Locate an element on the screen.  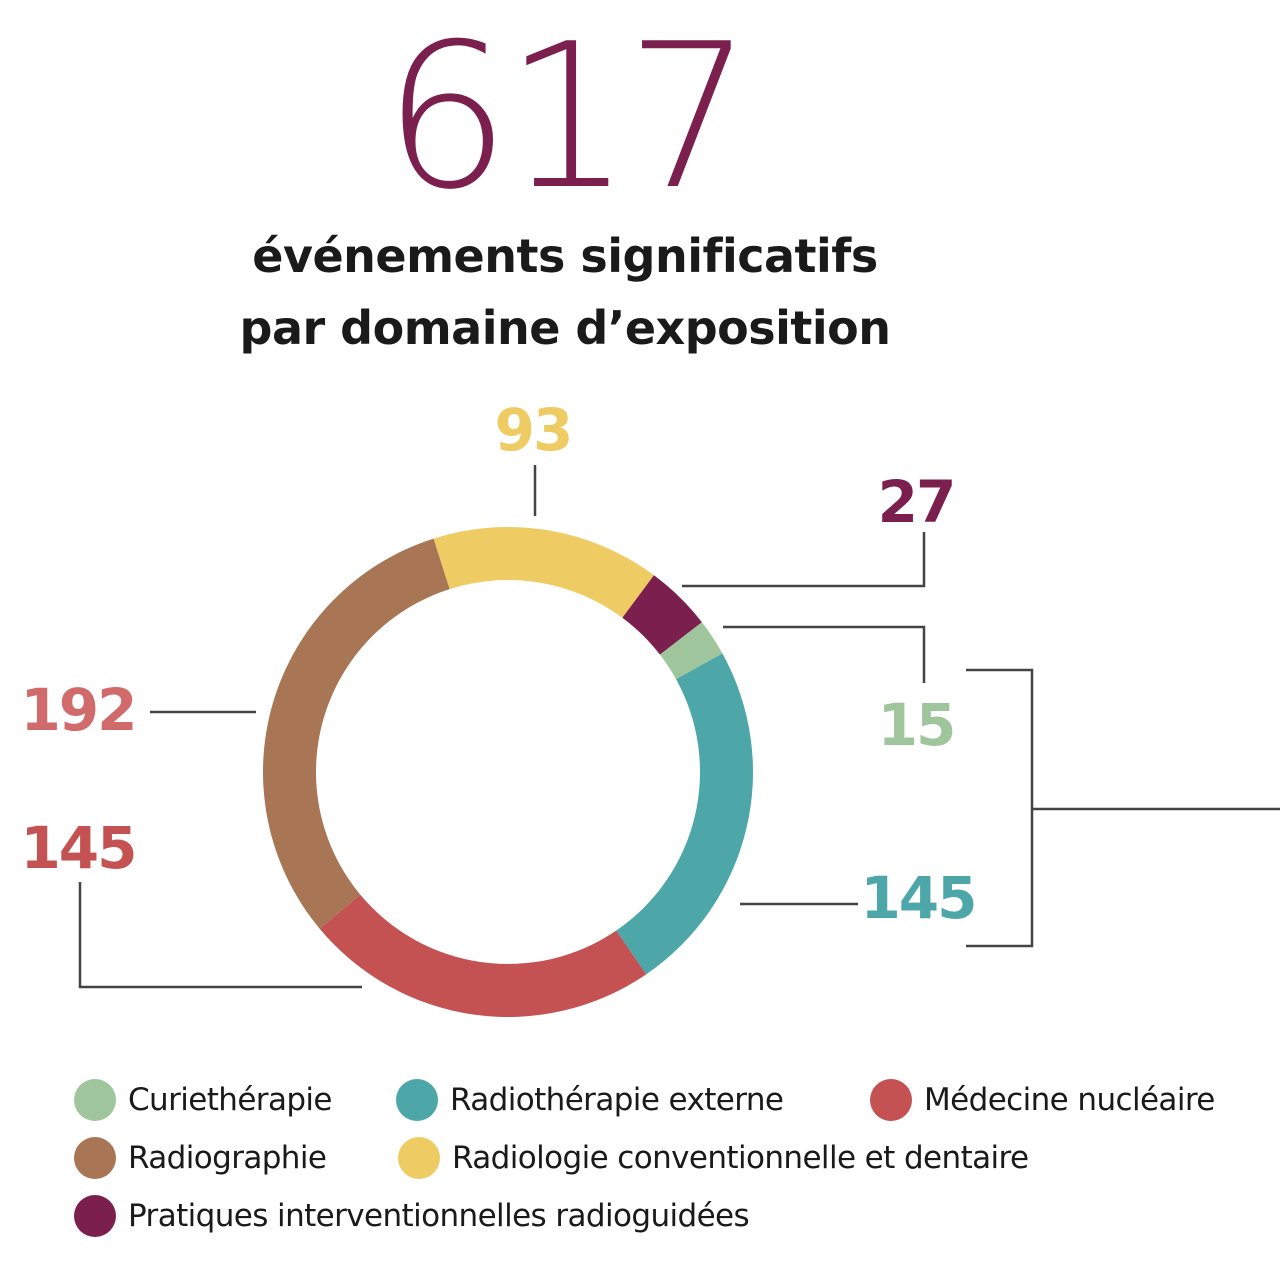
total-count: 617 is located at coordinates (568, 117).